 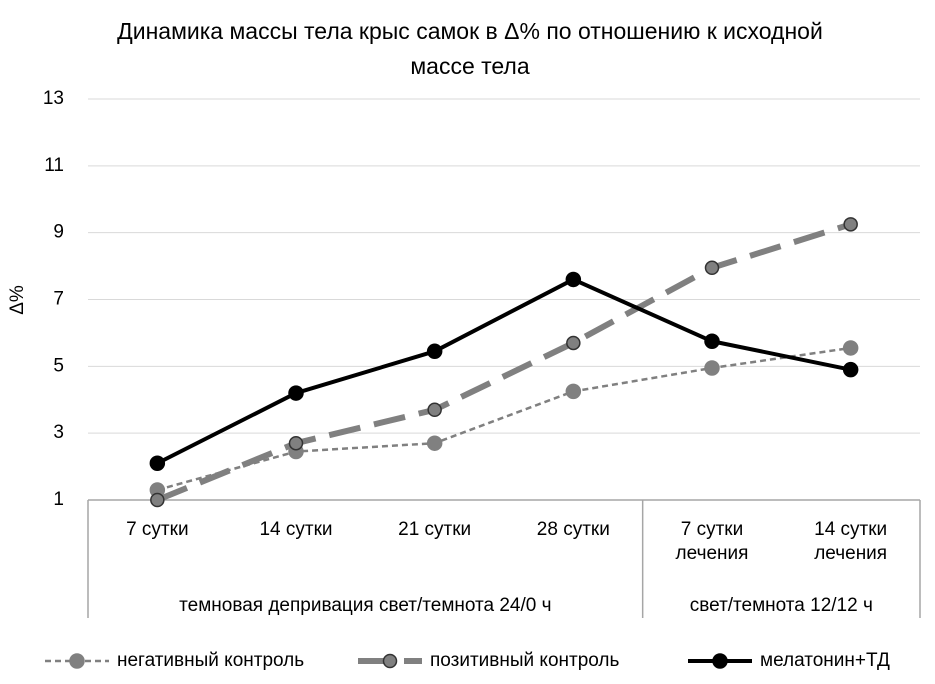 I want to click on y-tick-label: 1, so click(x=58, y=499).